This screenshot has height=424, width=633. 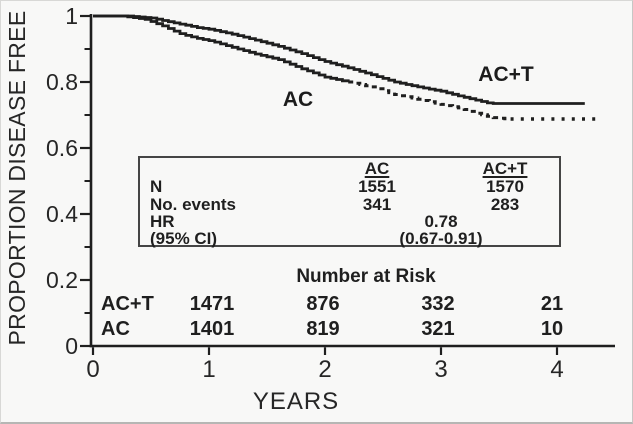 I want to click on y-tick-label: 0.8, so click(x=62, y=82).